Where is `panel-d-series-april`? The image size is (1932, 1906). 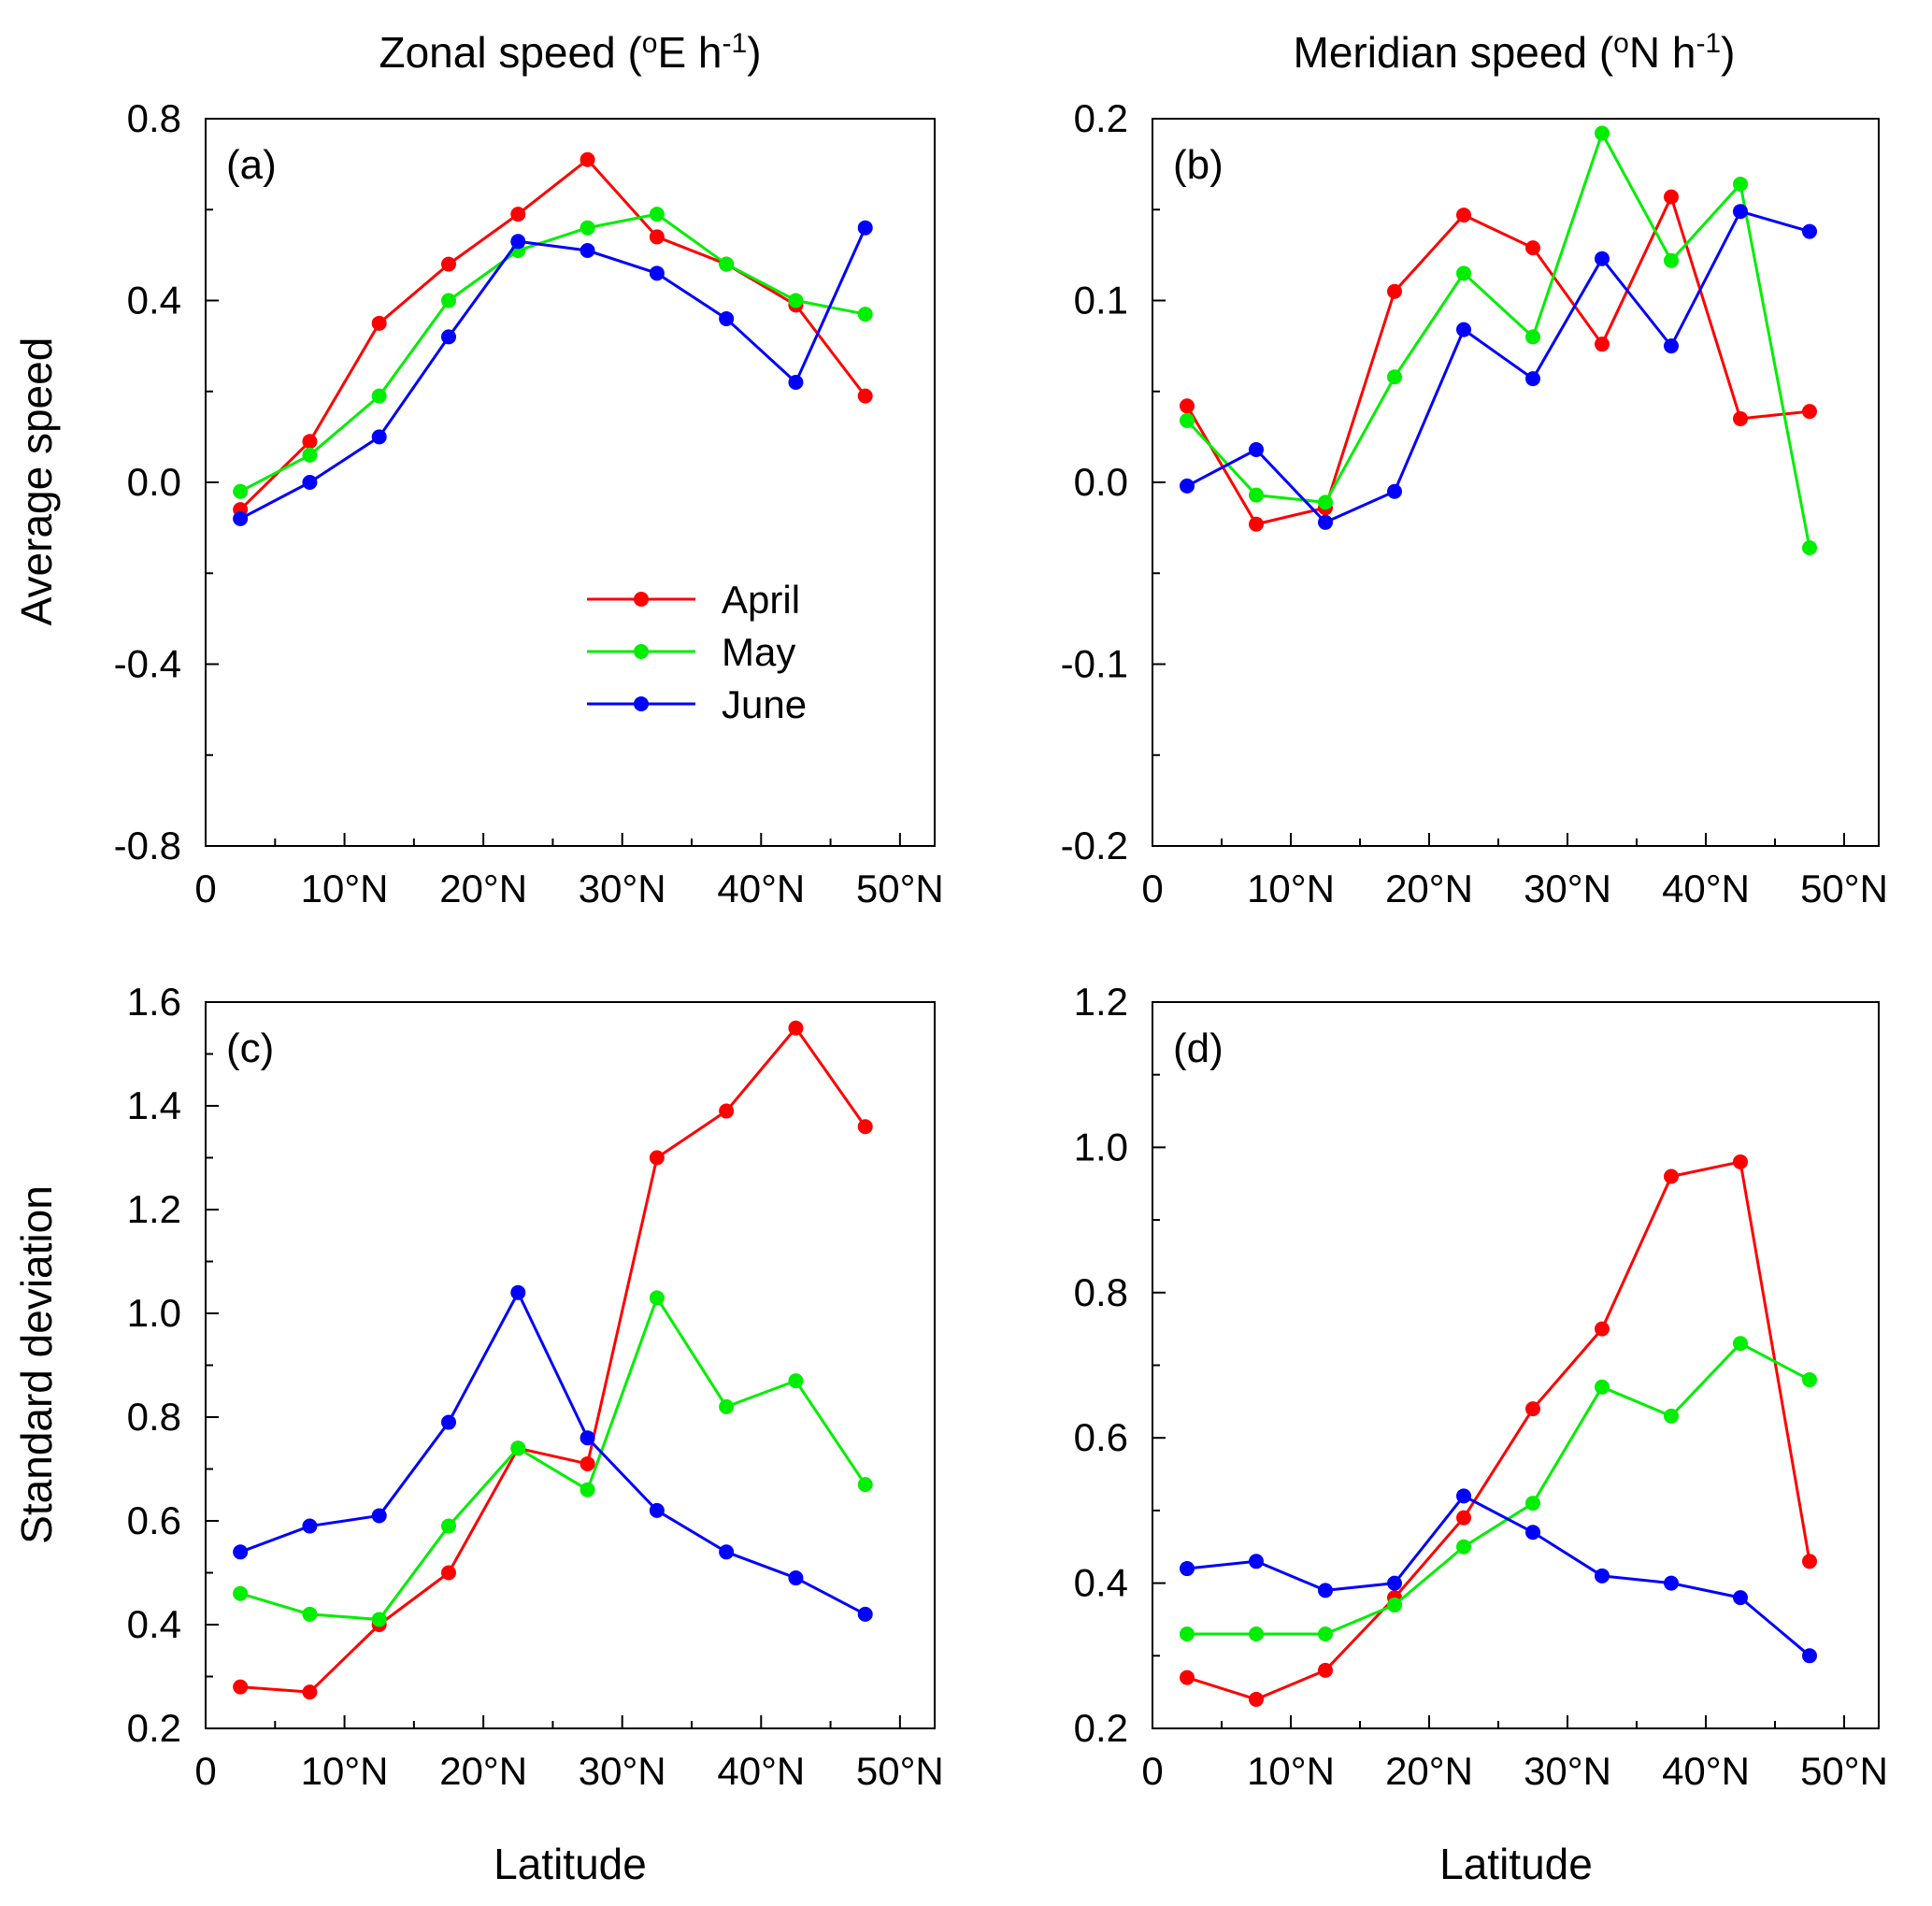 panel-d-series-april is located at coordinates (1498, 1431).